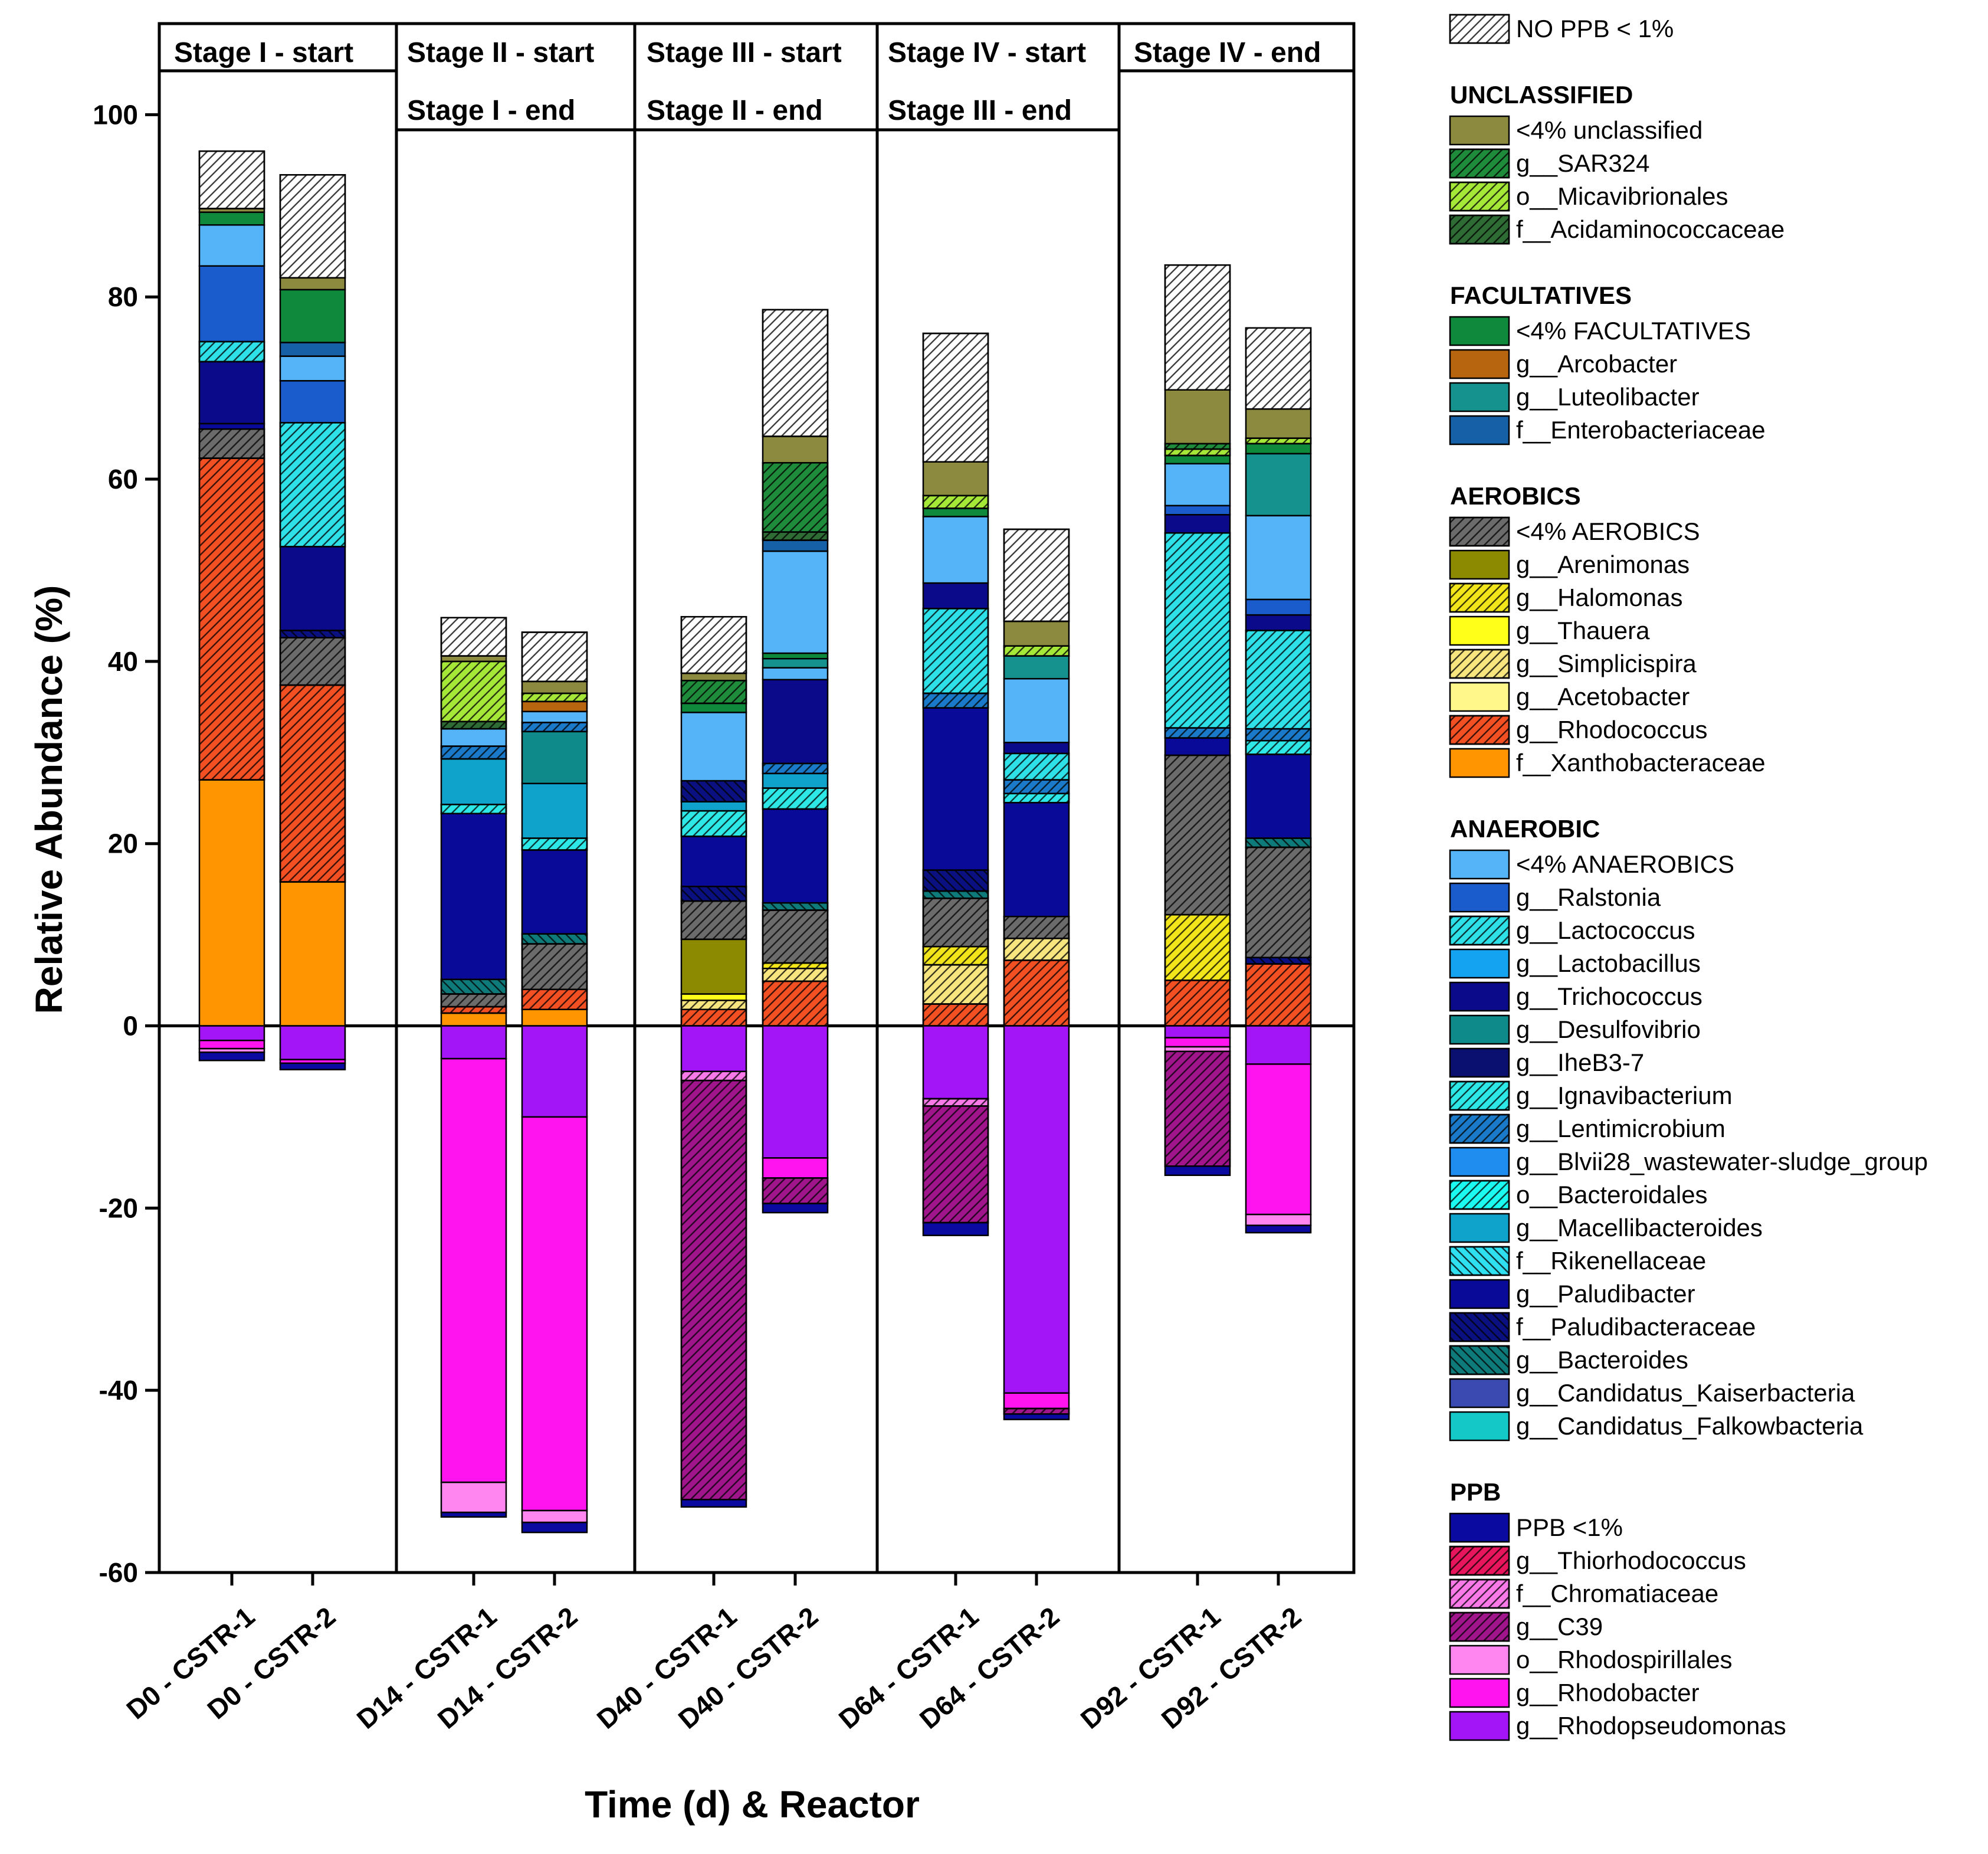 The width and height of the screenshot is (1988, 1854). Describe the element at coordinates (232, 903) in the screenshot. I see `bar-segment-f-xanthobacteraceae` at that location.